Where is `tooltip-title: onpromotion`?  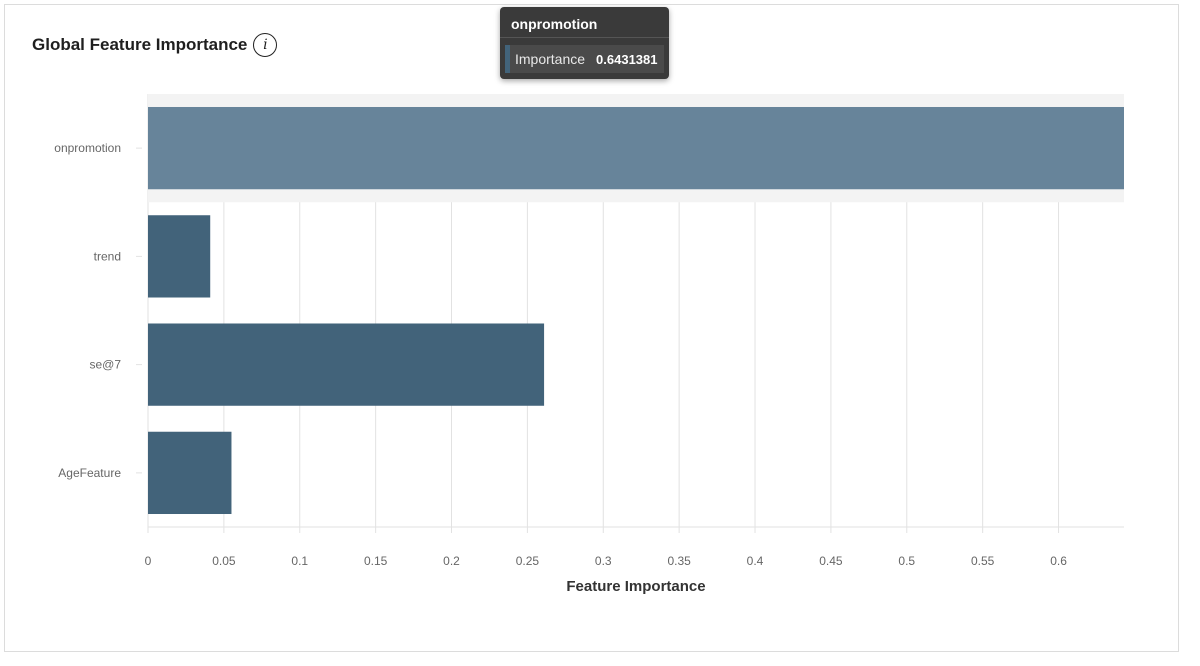
tooltip-title: onpromotion is located at coordinates (584, 22).